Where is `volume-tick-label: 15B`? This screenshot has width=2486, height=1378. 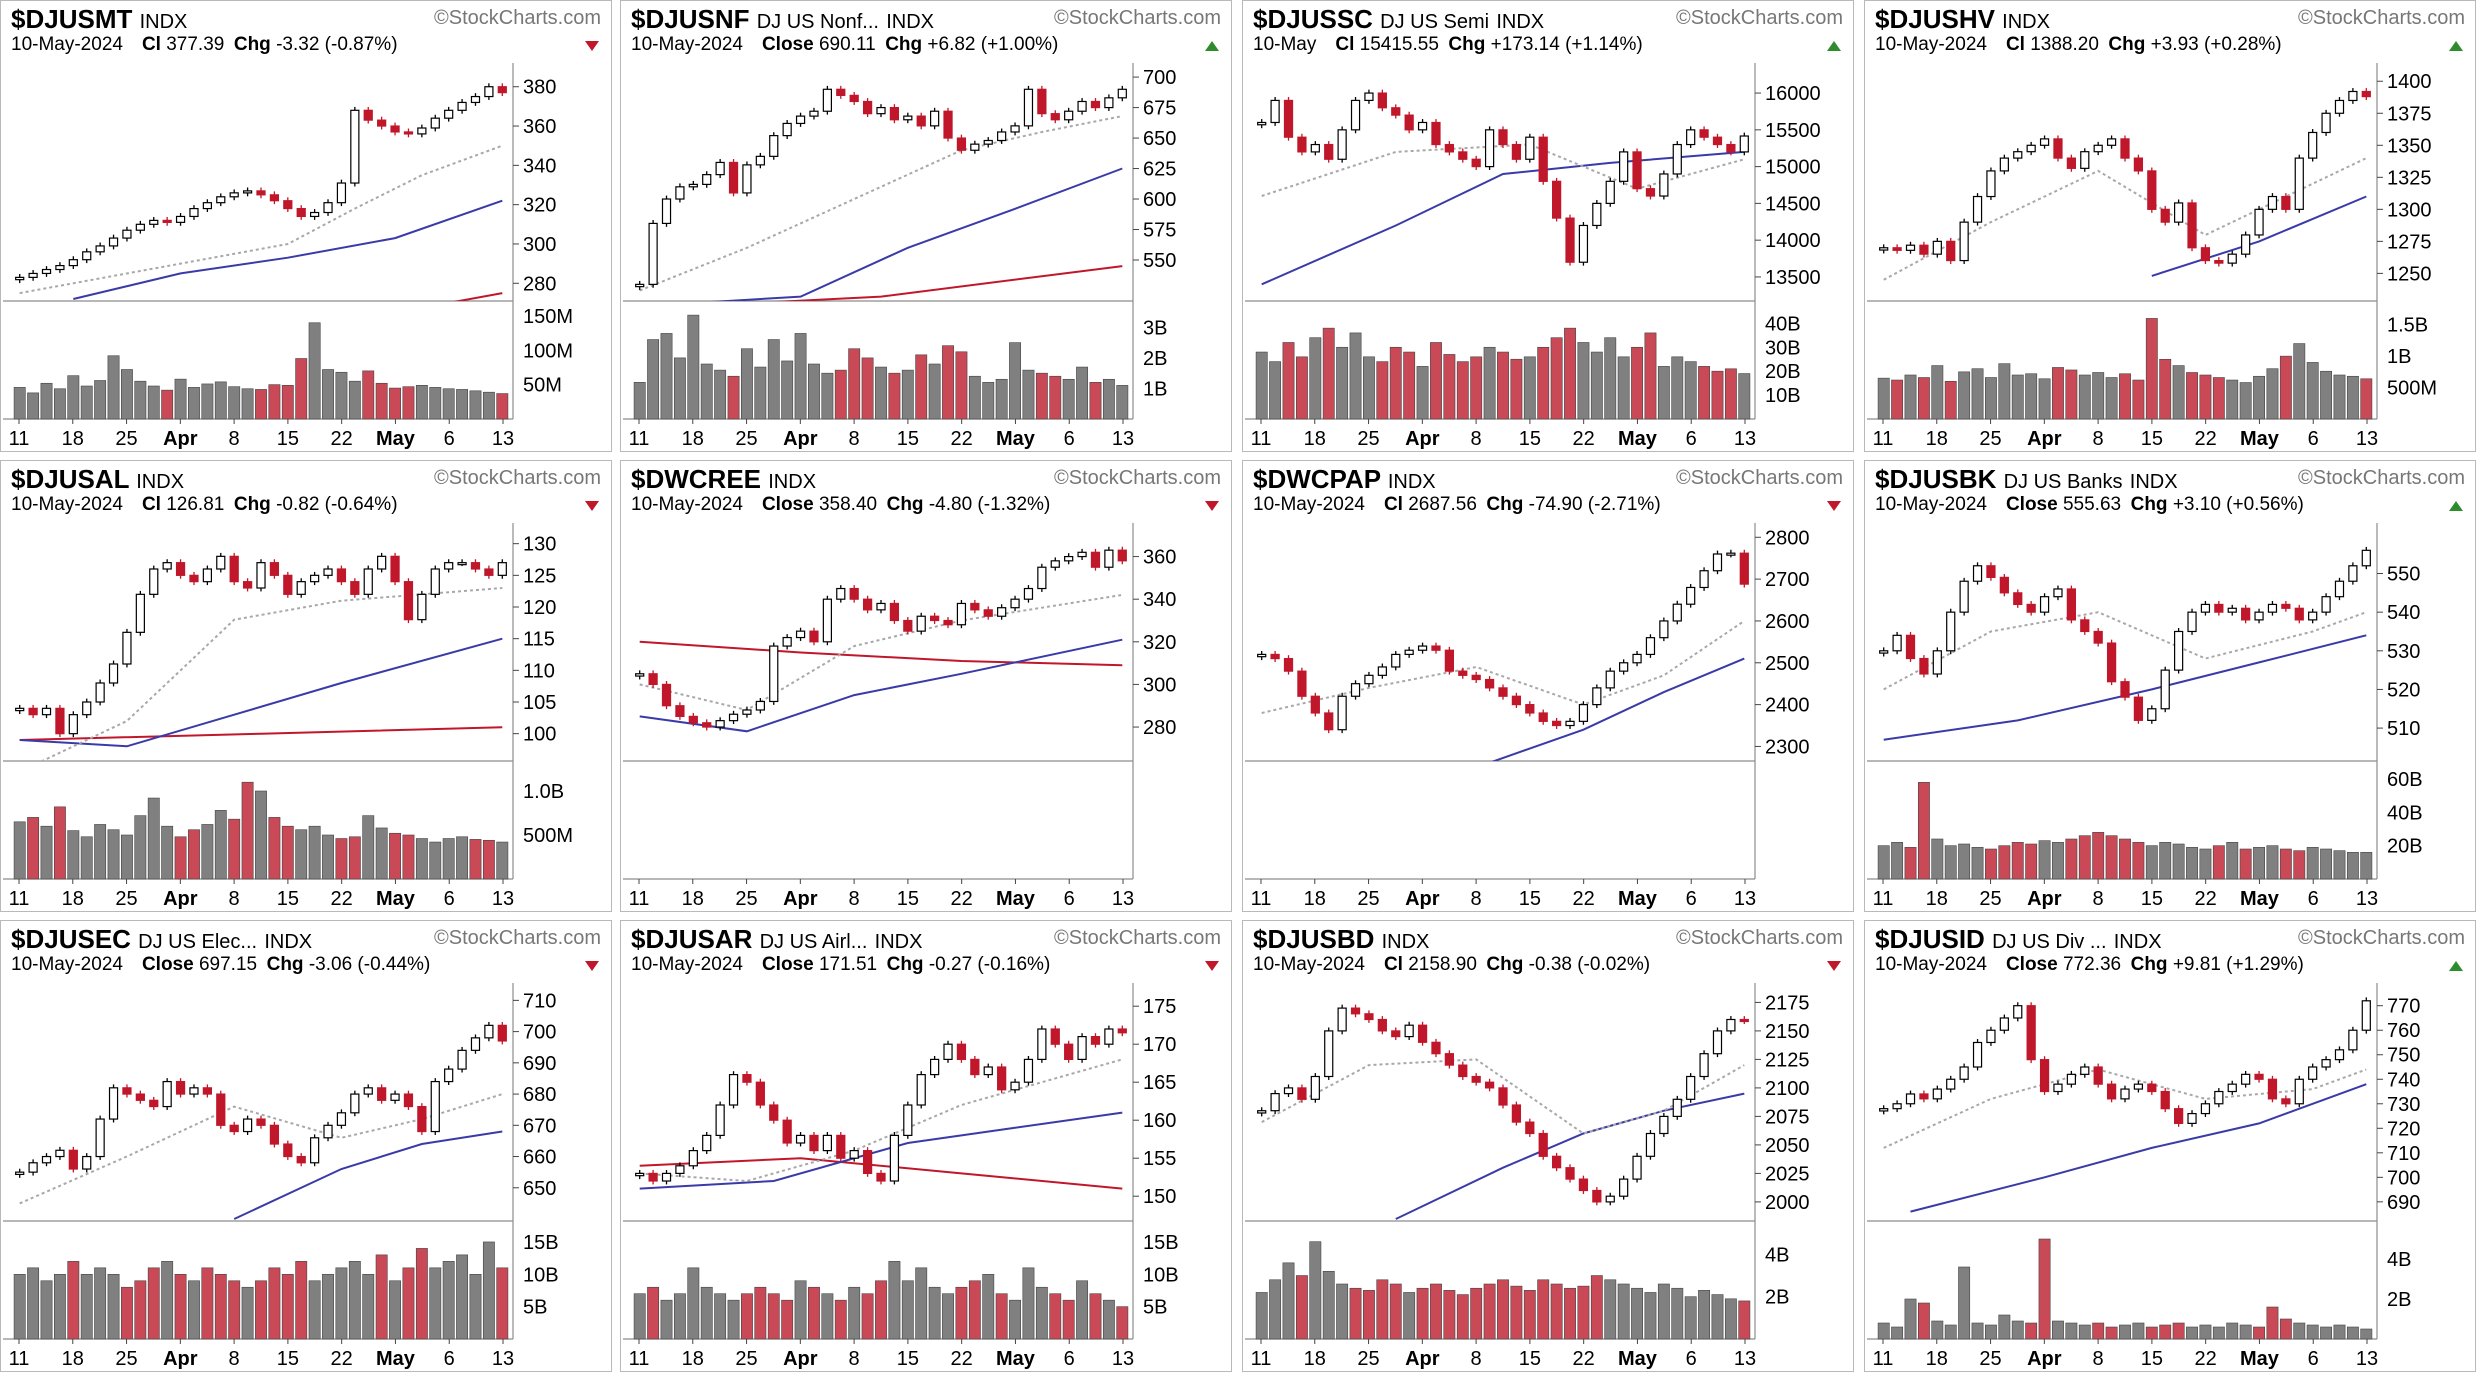 volume-tick-label: 15B is located at coordinates (541, 1243).